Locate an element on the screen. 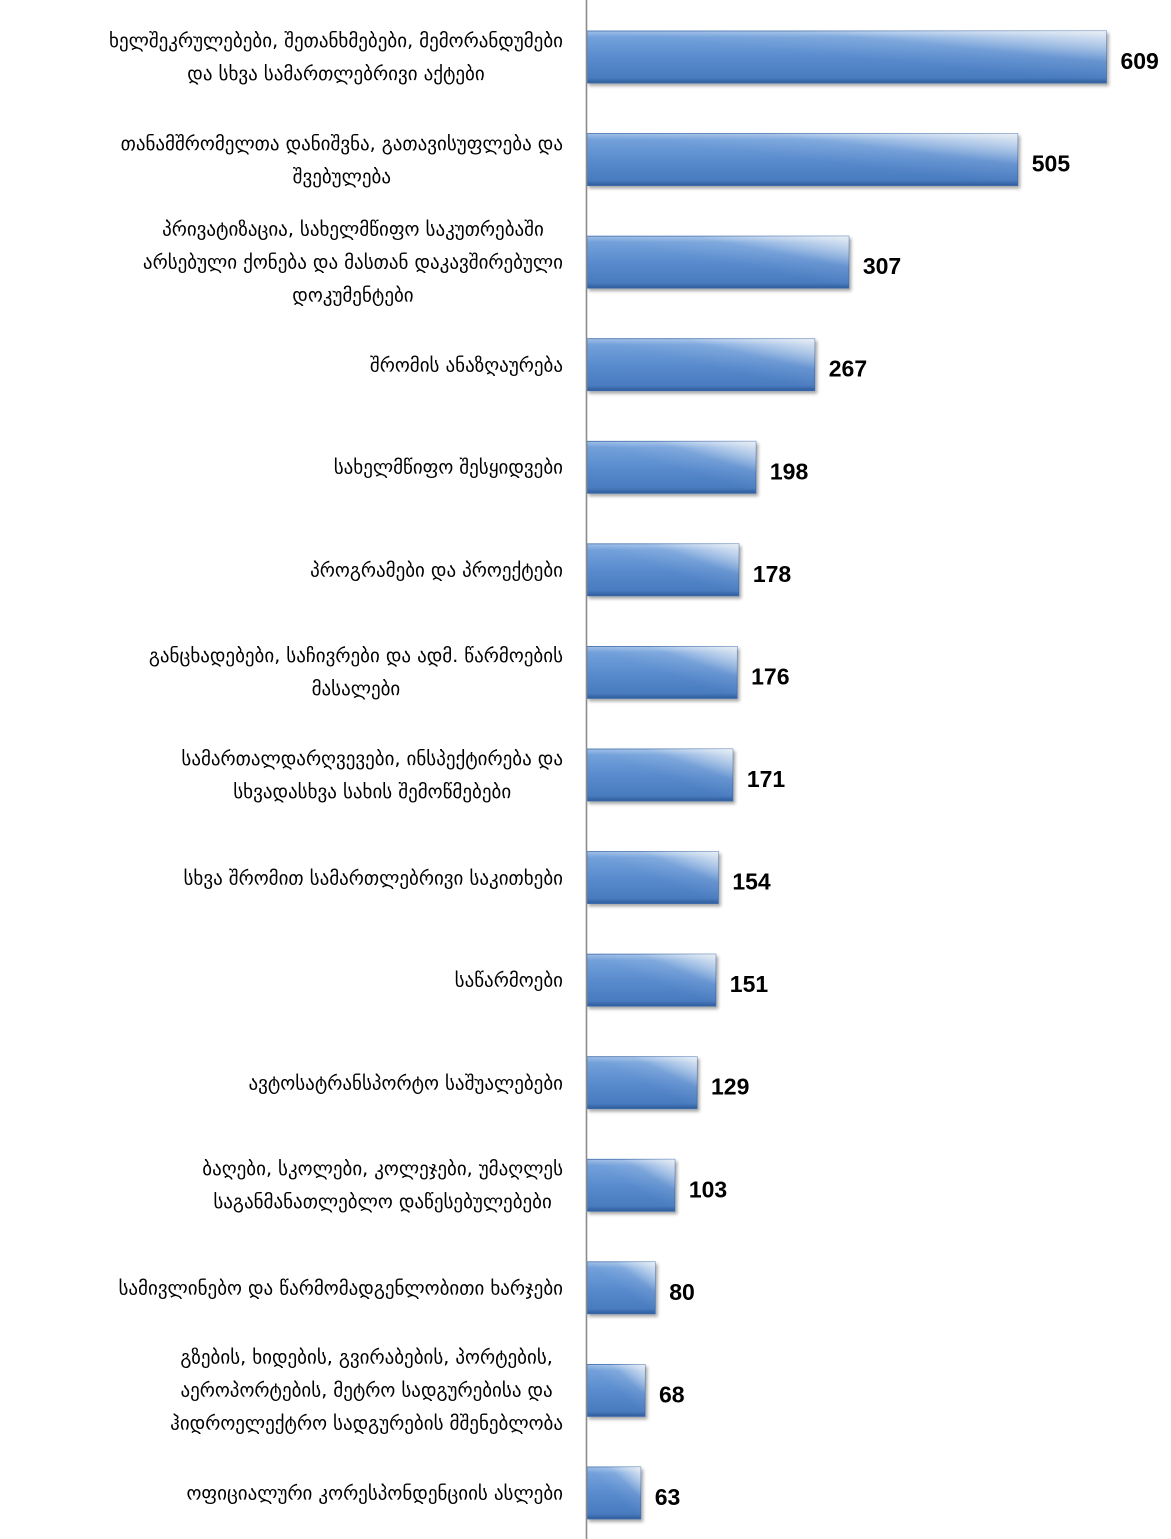 This screenshot has height=1539, width=1171. category-label-6: პროგრამები და პროექტები is located at coordinates (436, 570).